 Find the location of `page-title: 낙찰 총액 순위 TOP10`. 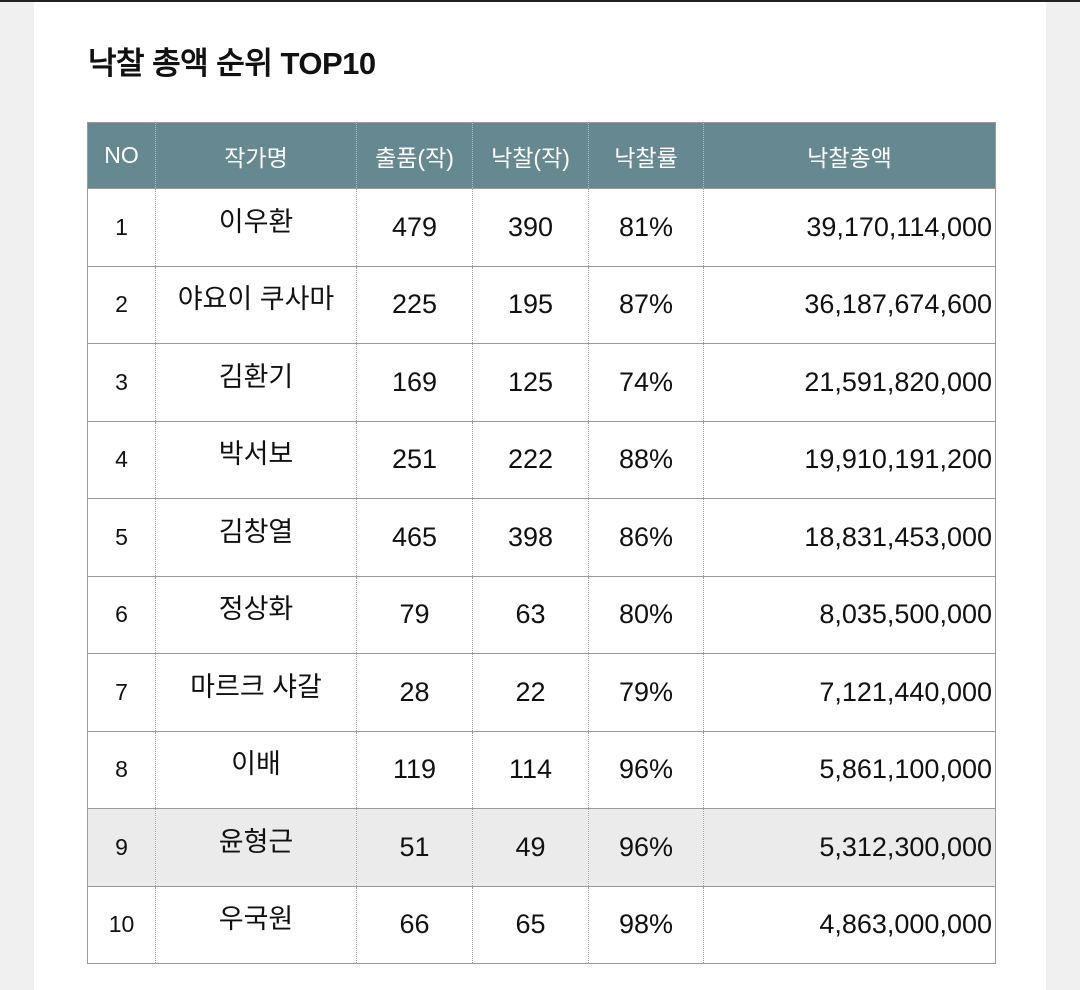

page-title: 낙찰 총액 순위 TOP10 is located at coordinates (232, 63).